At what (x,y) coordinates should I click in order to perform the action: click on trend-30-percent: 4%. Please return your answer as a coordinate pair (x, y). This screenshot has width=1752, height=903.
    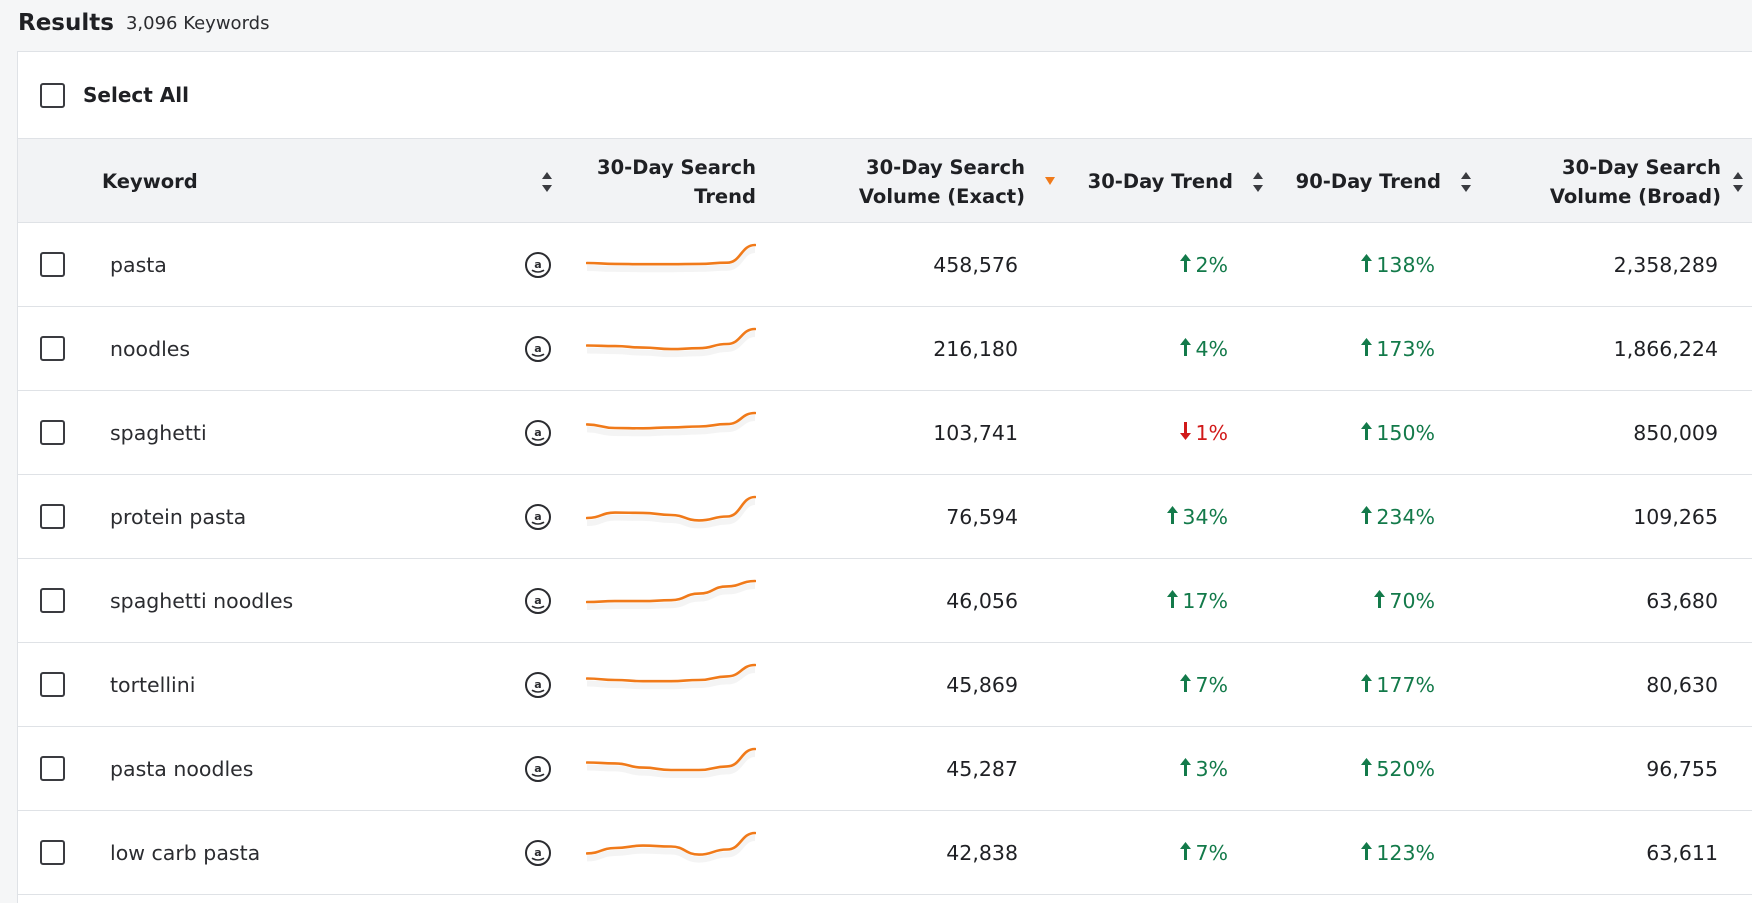
    Looking at the image, I should click on (1211, 349).